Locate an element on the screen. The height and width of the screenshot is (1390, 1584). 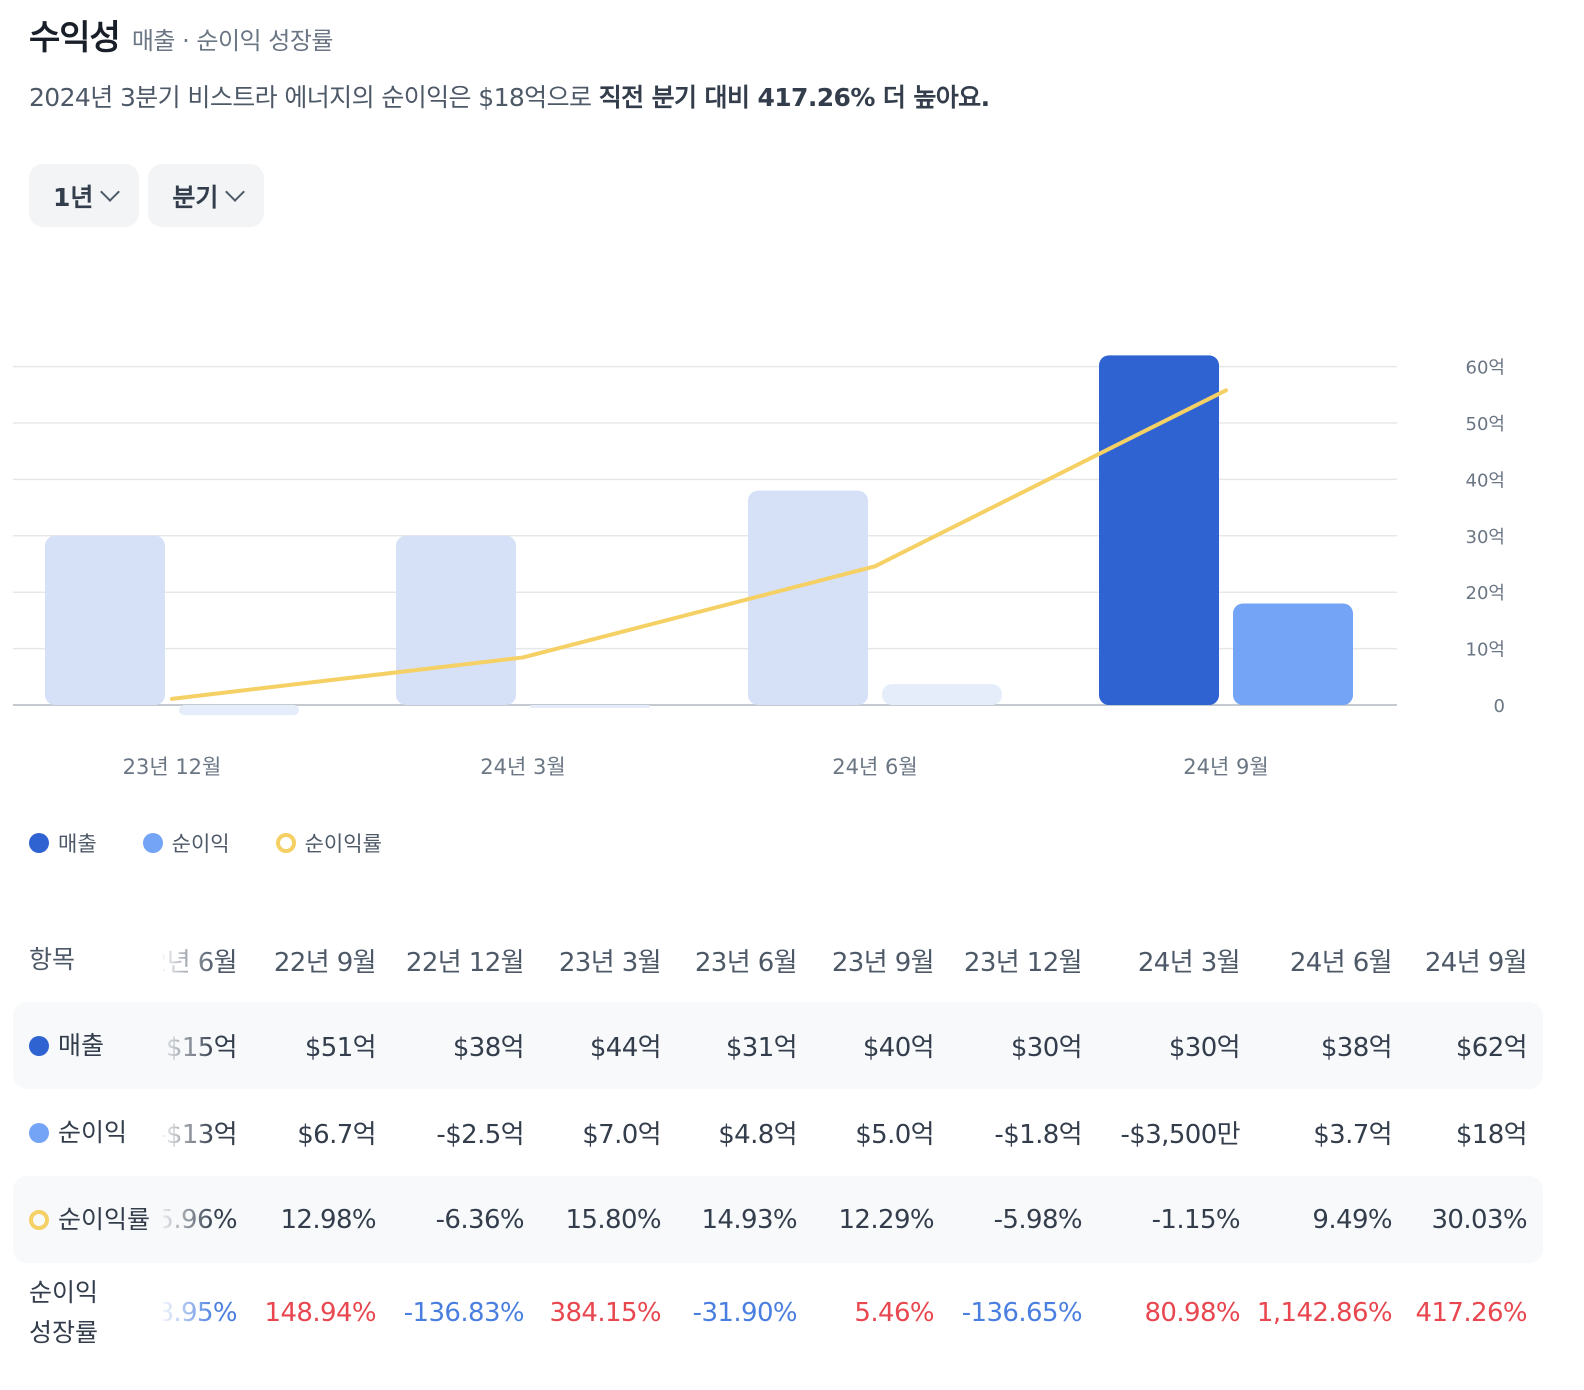
row-label: 매출 is located at coordinates (88, 1046).